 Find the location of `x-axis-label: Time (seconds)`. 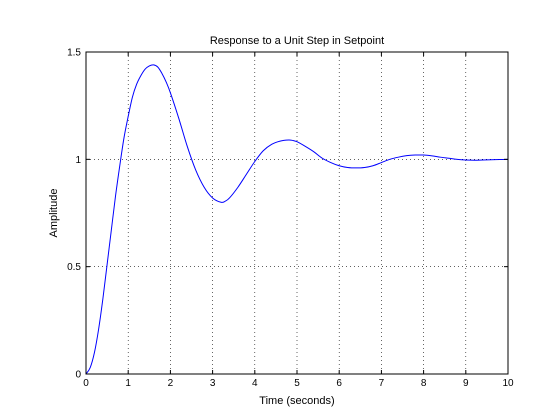

x-axis-label: Time (seconds) is located at coordinates (296, 401).